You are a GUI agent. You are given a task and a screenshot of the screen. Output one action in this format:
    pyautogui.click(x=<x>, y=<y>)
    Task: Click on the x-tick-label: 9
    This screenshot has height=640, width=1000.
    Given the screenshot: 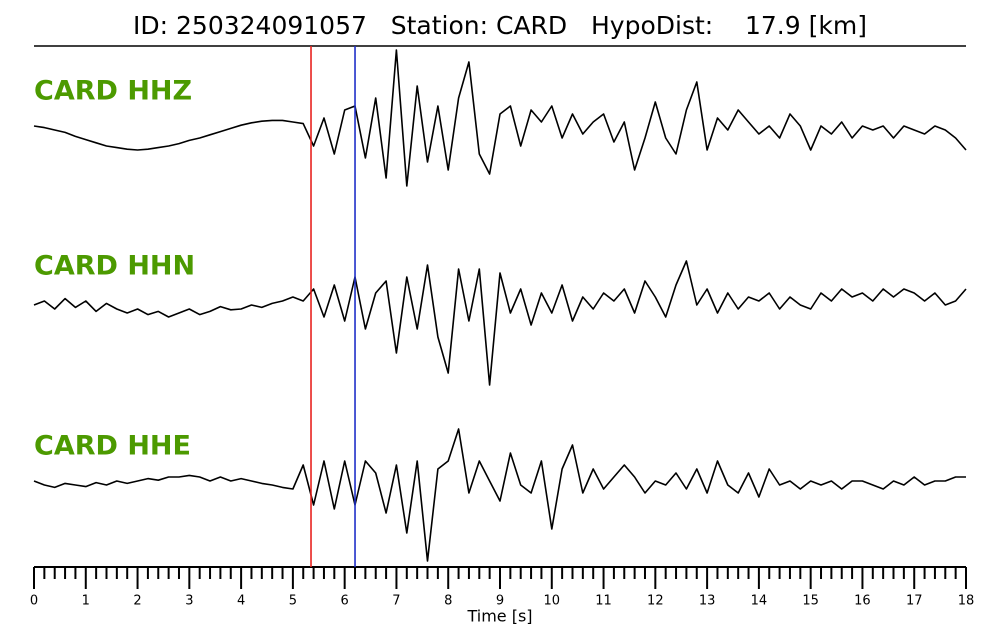 What is the action you would take?
    pyautogui.click(x=500, y=601)
    